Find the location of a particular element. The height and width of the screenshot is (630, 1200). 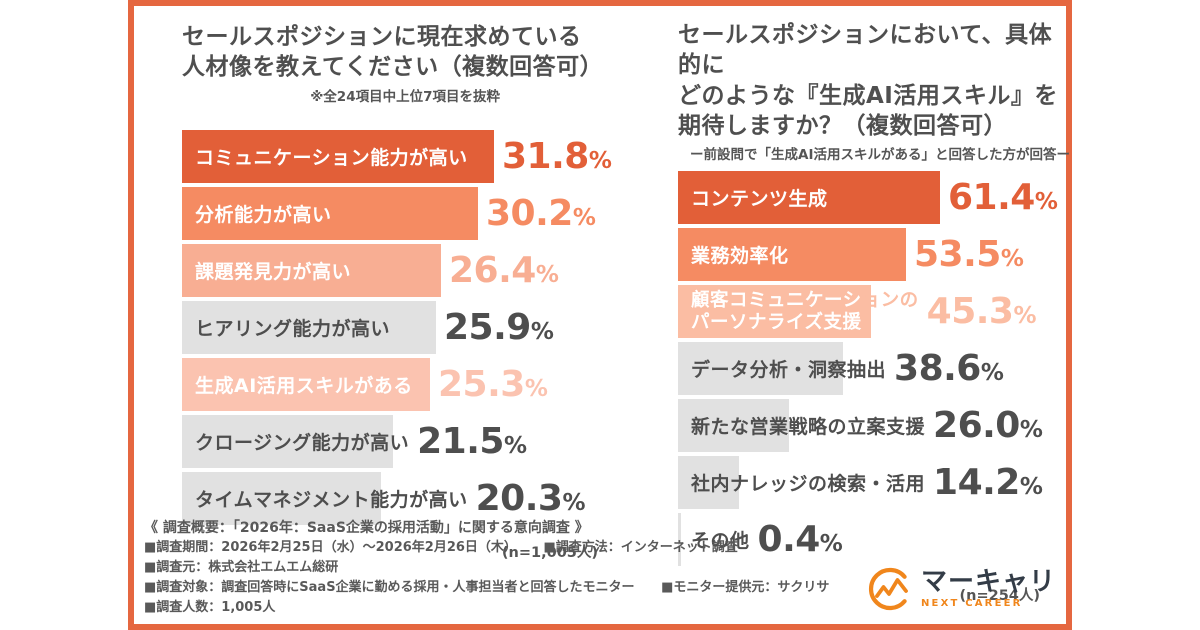

bar-value: 26.4% is located at coordinates (504, 270).